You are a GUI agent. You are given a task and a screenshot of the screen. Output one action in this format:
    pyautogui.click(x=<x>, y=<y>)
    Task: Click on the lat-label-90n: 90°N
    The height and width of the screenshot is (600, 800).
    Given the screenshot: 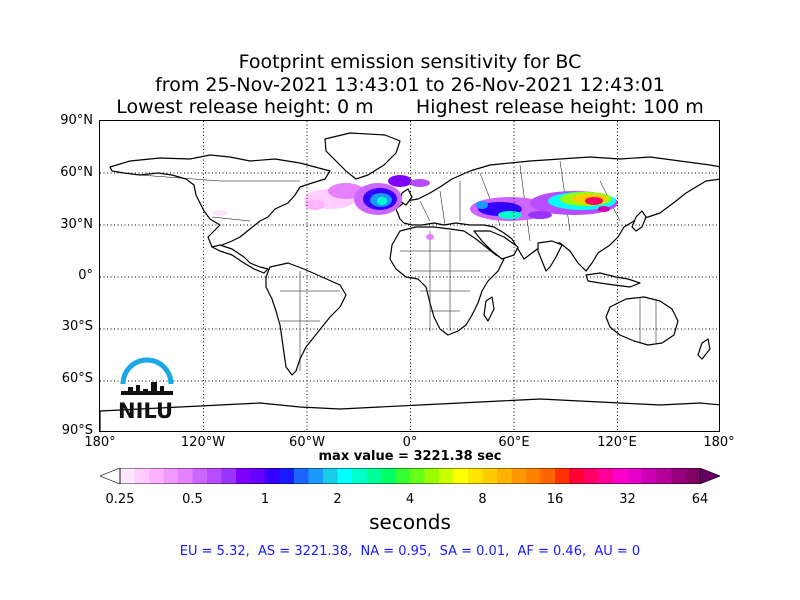 What is the action you would take?
    pyautogui.click(x=76, y=120)
    